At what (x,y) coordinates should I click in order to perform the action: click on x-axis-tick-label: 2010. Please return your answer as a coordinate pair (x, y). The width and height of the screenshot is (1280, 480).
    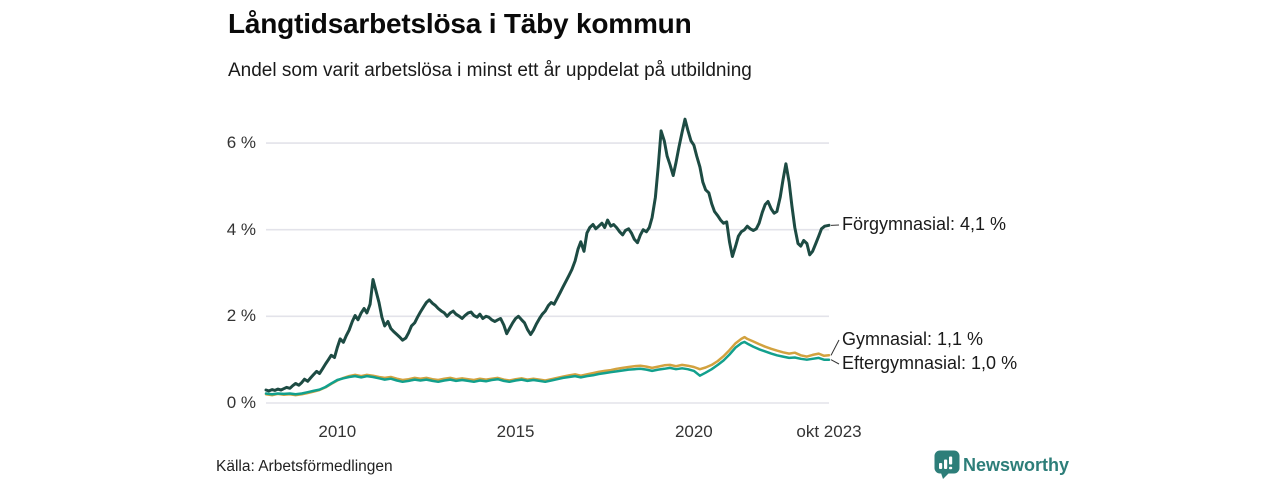
    Looking at the image, I should click on (337, 431).